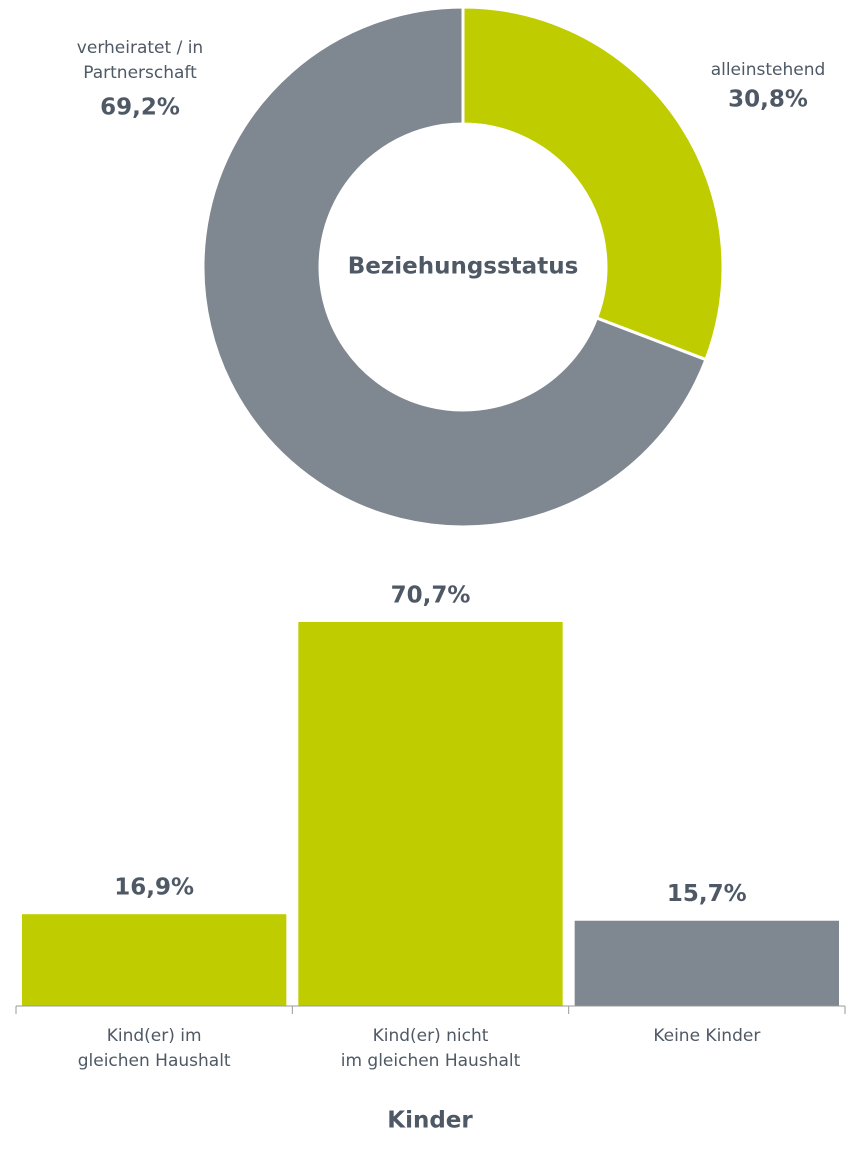 The height and width of the screenshot is (1163, 860). What do you see at coordinates (706, 1036) in the screenshot?
I see `x-tick-label: Keine Kinder` at bounding box center [706, 1036].